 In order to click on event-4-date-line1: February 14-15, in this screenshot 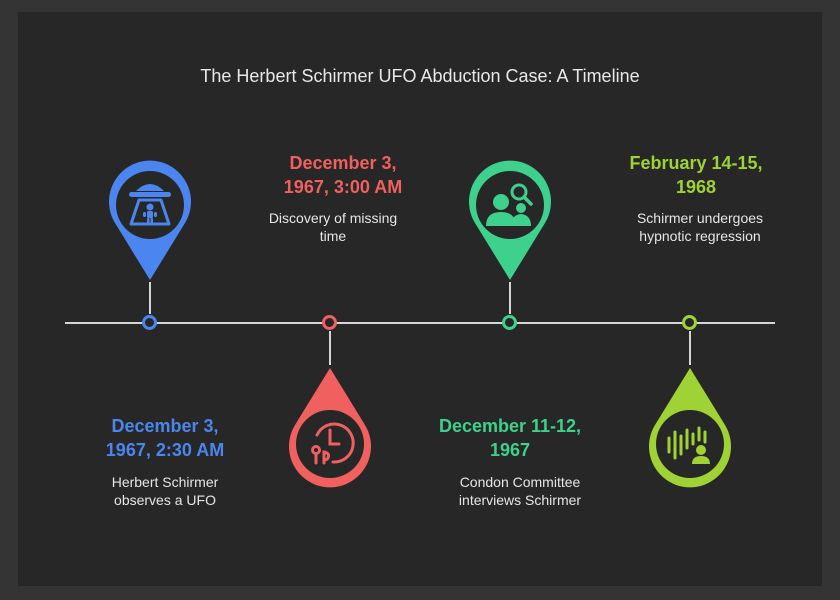, I will do `click(696, 163)`.